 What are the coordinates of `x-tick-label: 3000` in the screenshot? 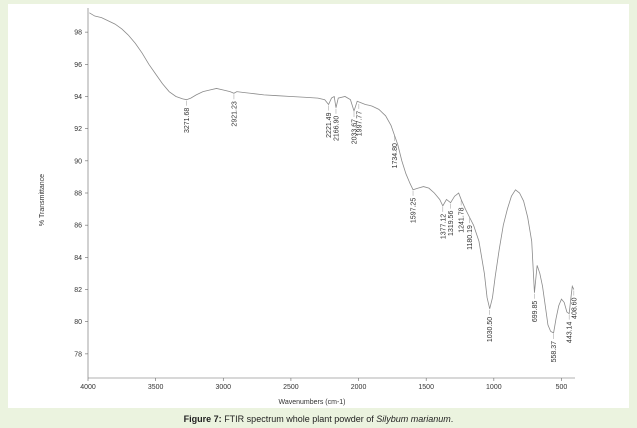 It's located at (223, 387).